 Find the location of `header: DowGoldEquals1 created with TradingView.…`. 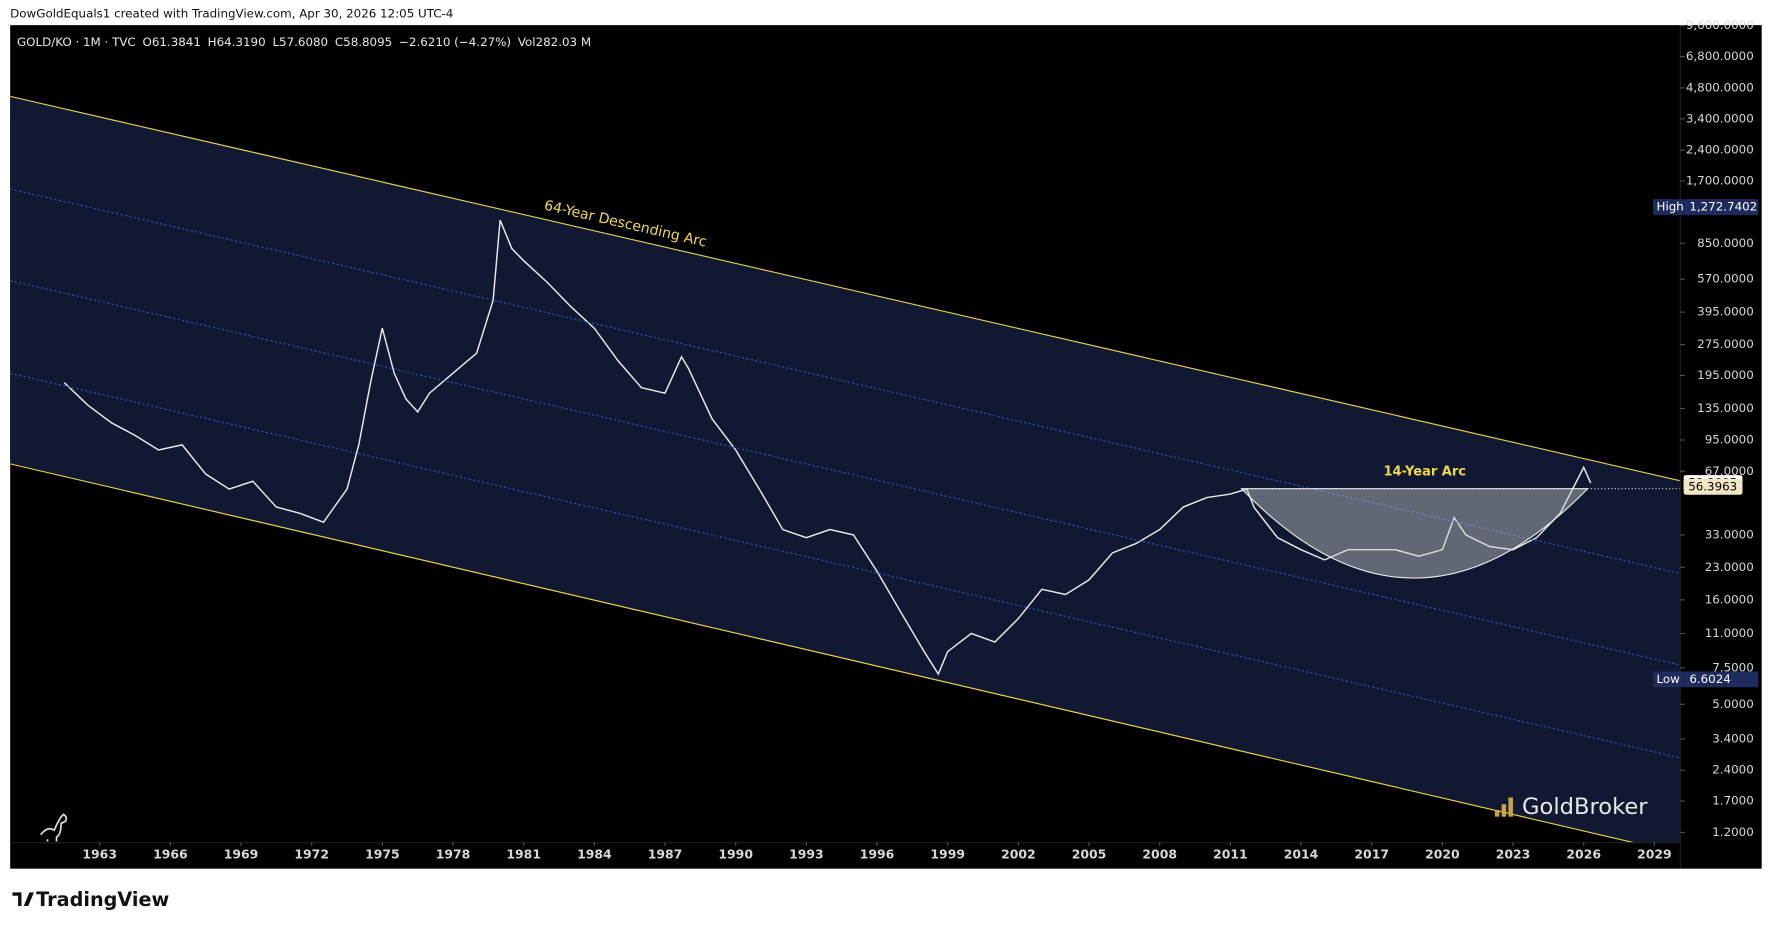

header: DowGoldEquals1 created with TradingView.… is located at coordinates (231, 13).